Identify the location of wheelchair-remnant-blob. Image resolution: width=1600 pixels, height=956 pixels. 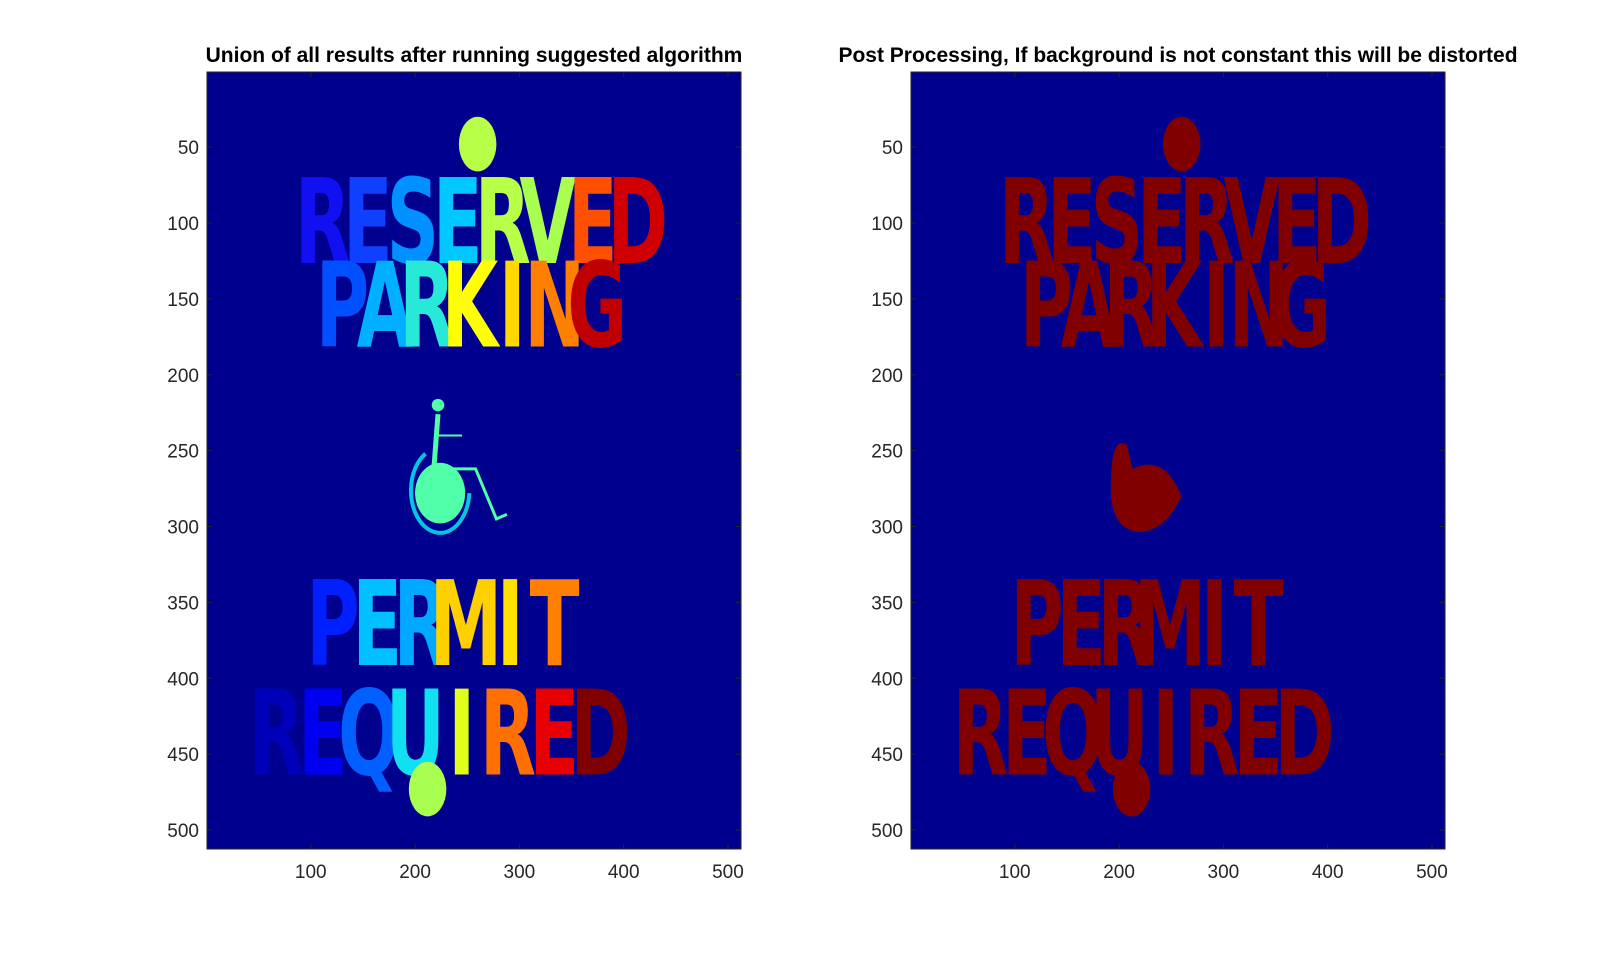
(1146, 487).